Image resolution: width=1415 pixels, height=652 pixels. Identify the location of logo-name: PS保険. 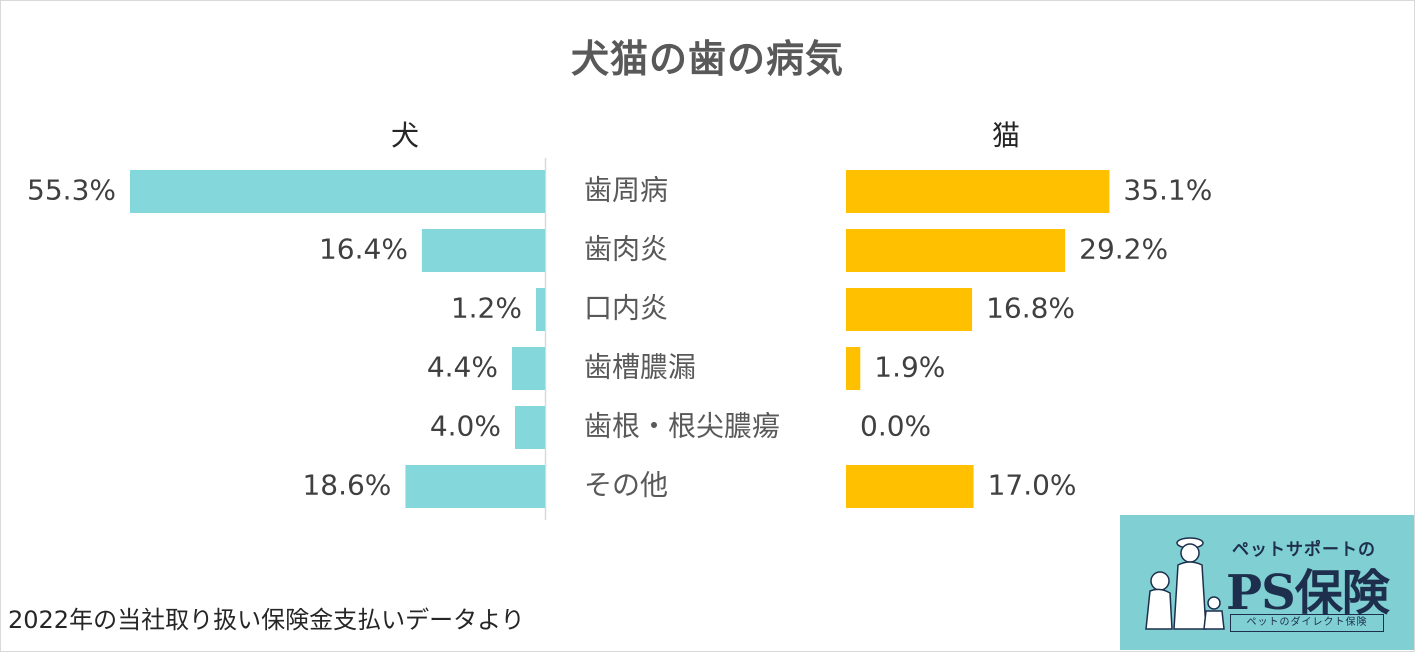
(1308, 593).